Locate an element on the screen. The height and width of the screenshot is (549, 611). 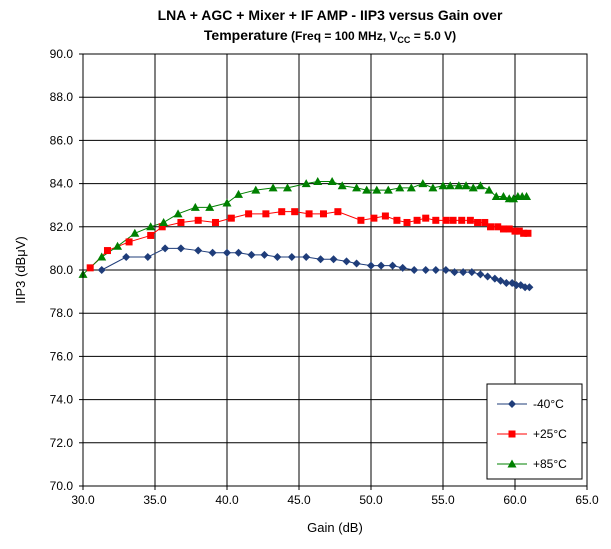
y-tick-label: 76.0 is located at coordinates (62, 356).